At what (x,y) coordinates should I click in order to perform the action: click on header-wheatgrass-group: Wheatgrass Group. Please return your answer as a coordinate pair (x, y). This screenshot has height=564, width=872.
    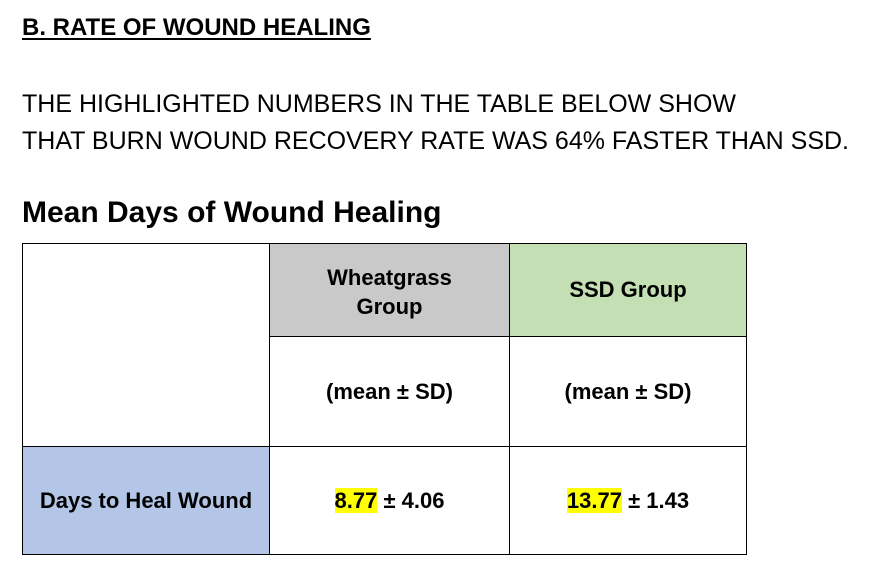
    Looking at the image, I should click on (389, 290).